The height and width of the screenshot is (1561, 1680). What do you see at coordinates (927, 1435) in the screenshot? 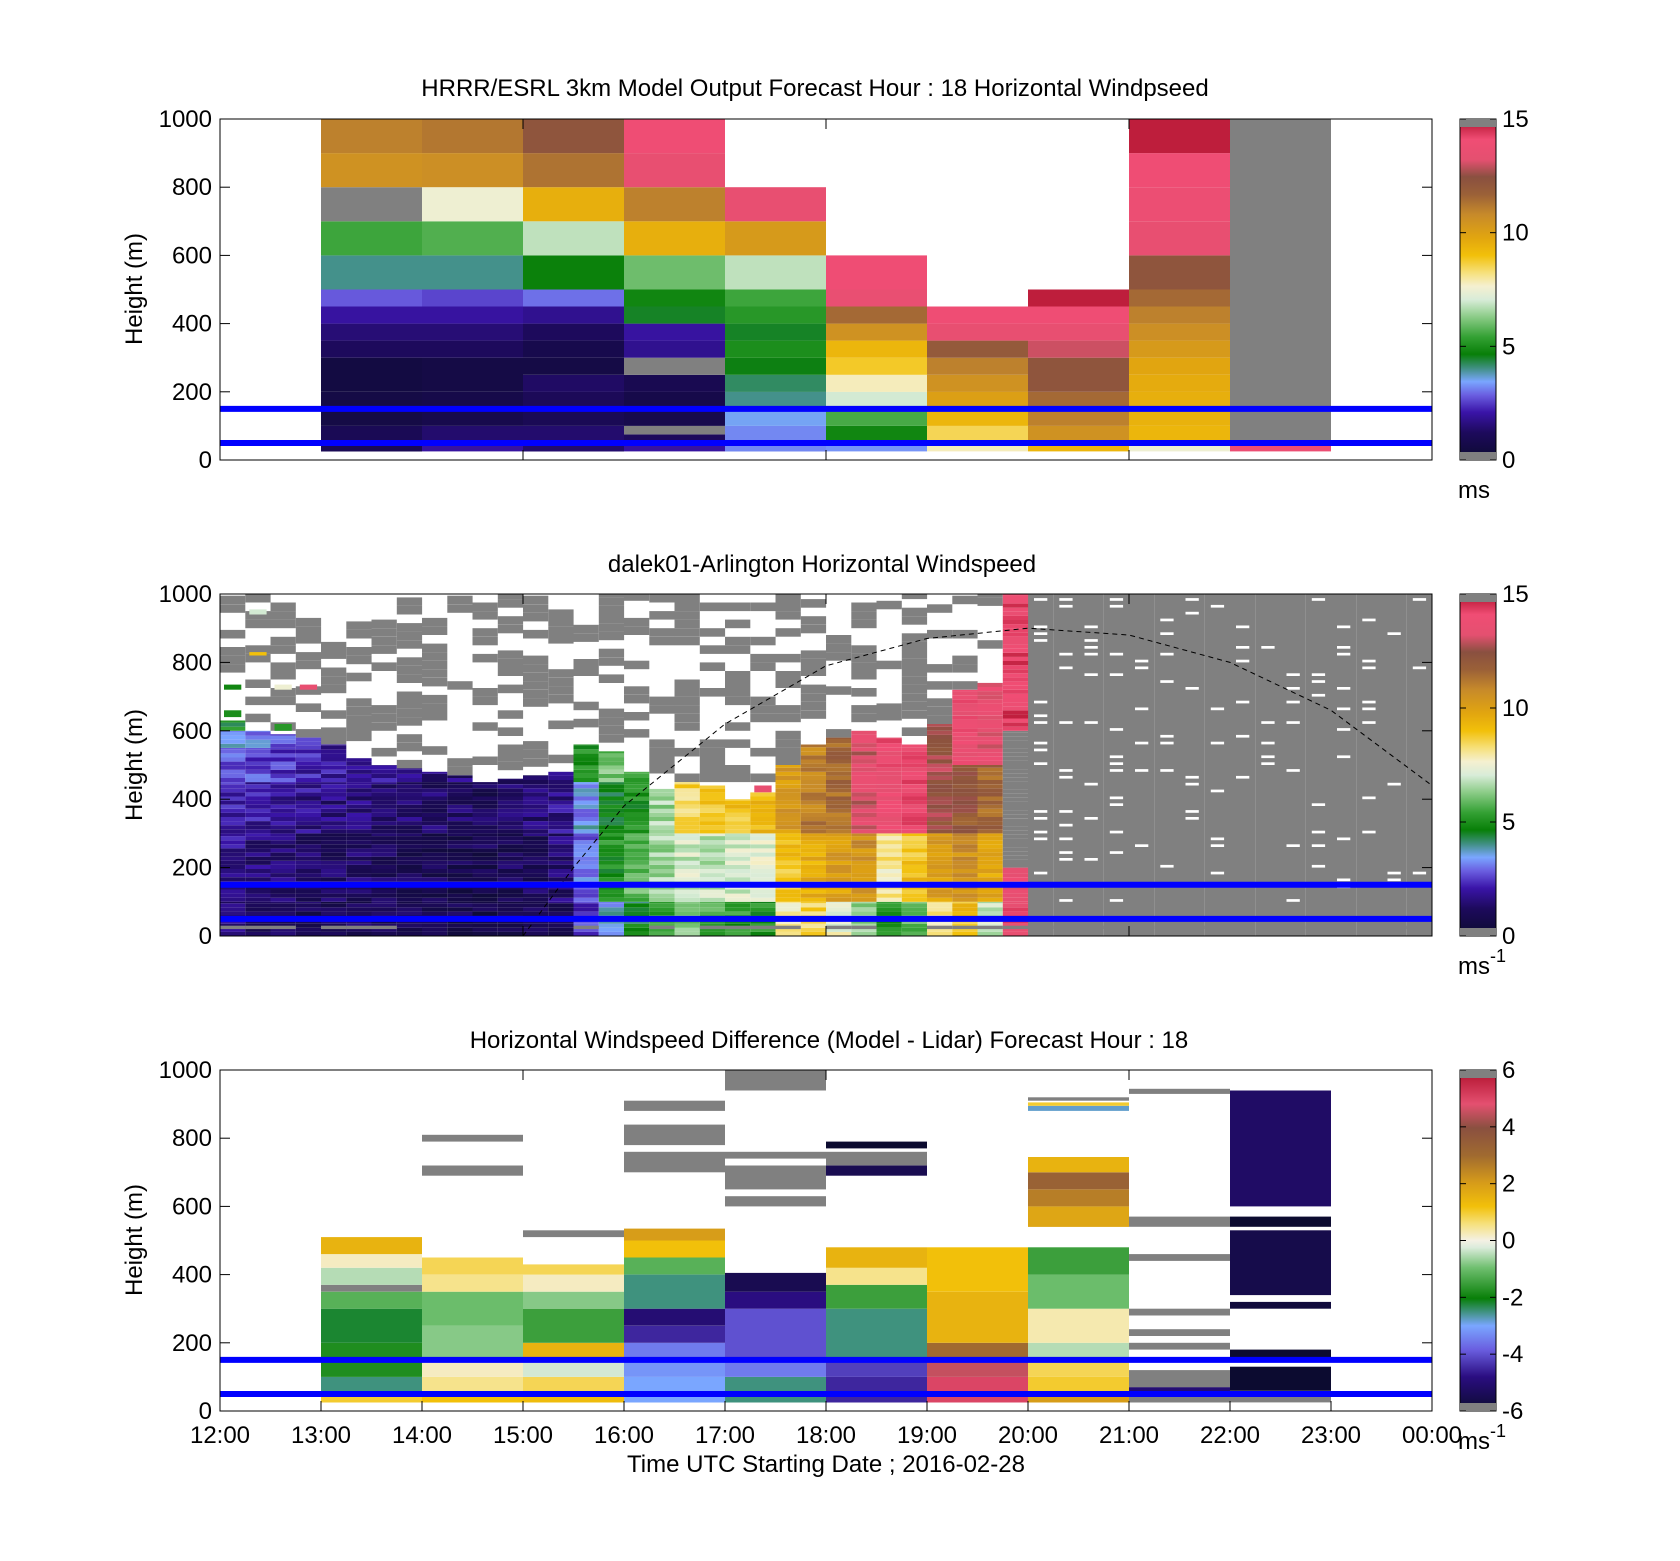
I see `x-tick-label: 19:00` at bounding box center [927, 1435].